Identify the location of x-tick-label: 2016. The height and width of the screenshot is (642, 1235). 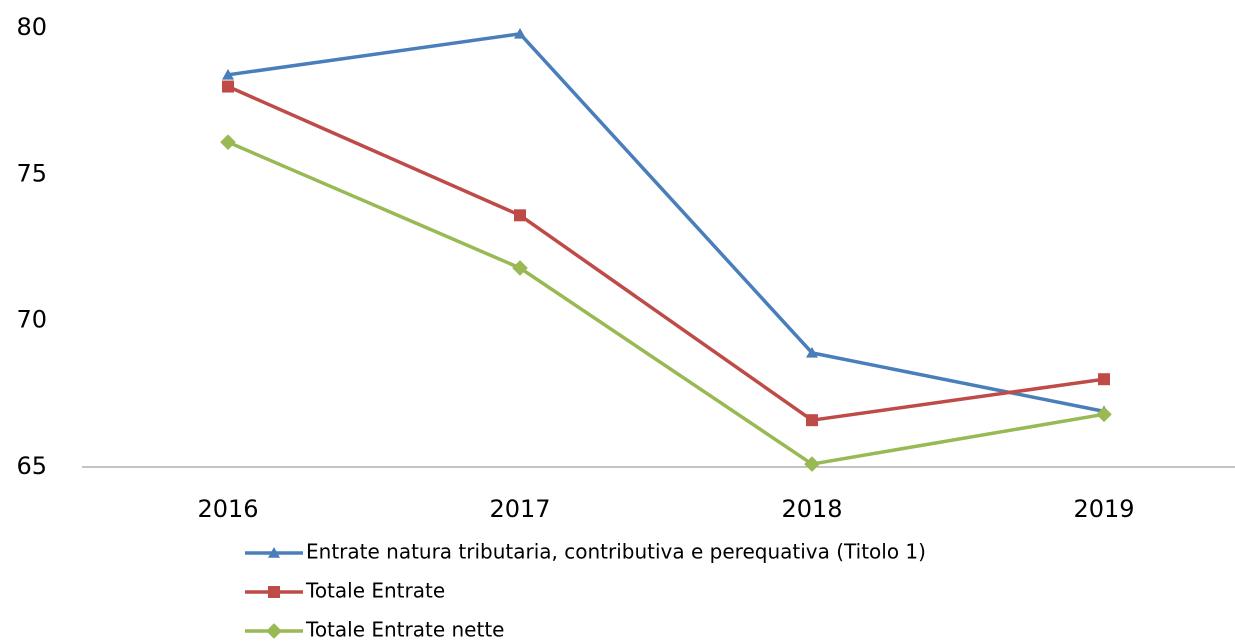
(227, 509).